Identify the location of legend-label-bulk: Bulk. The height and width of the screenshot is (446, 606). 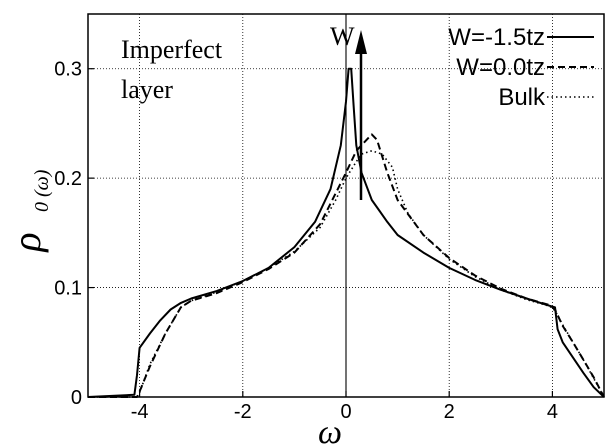
(522, 97).